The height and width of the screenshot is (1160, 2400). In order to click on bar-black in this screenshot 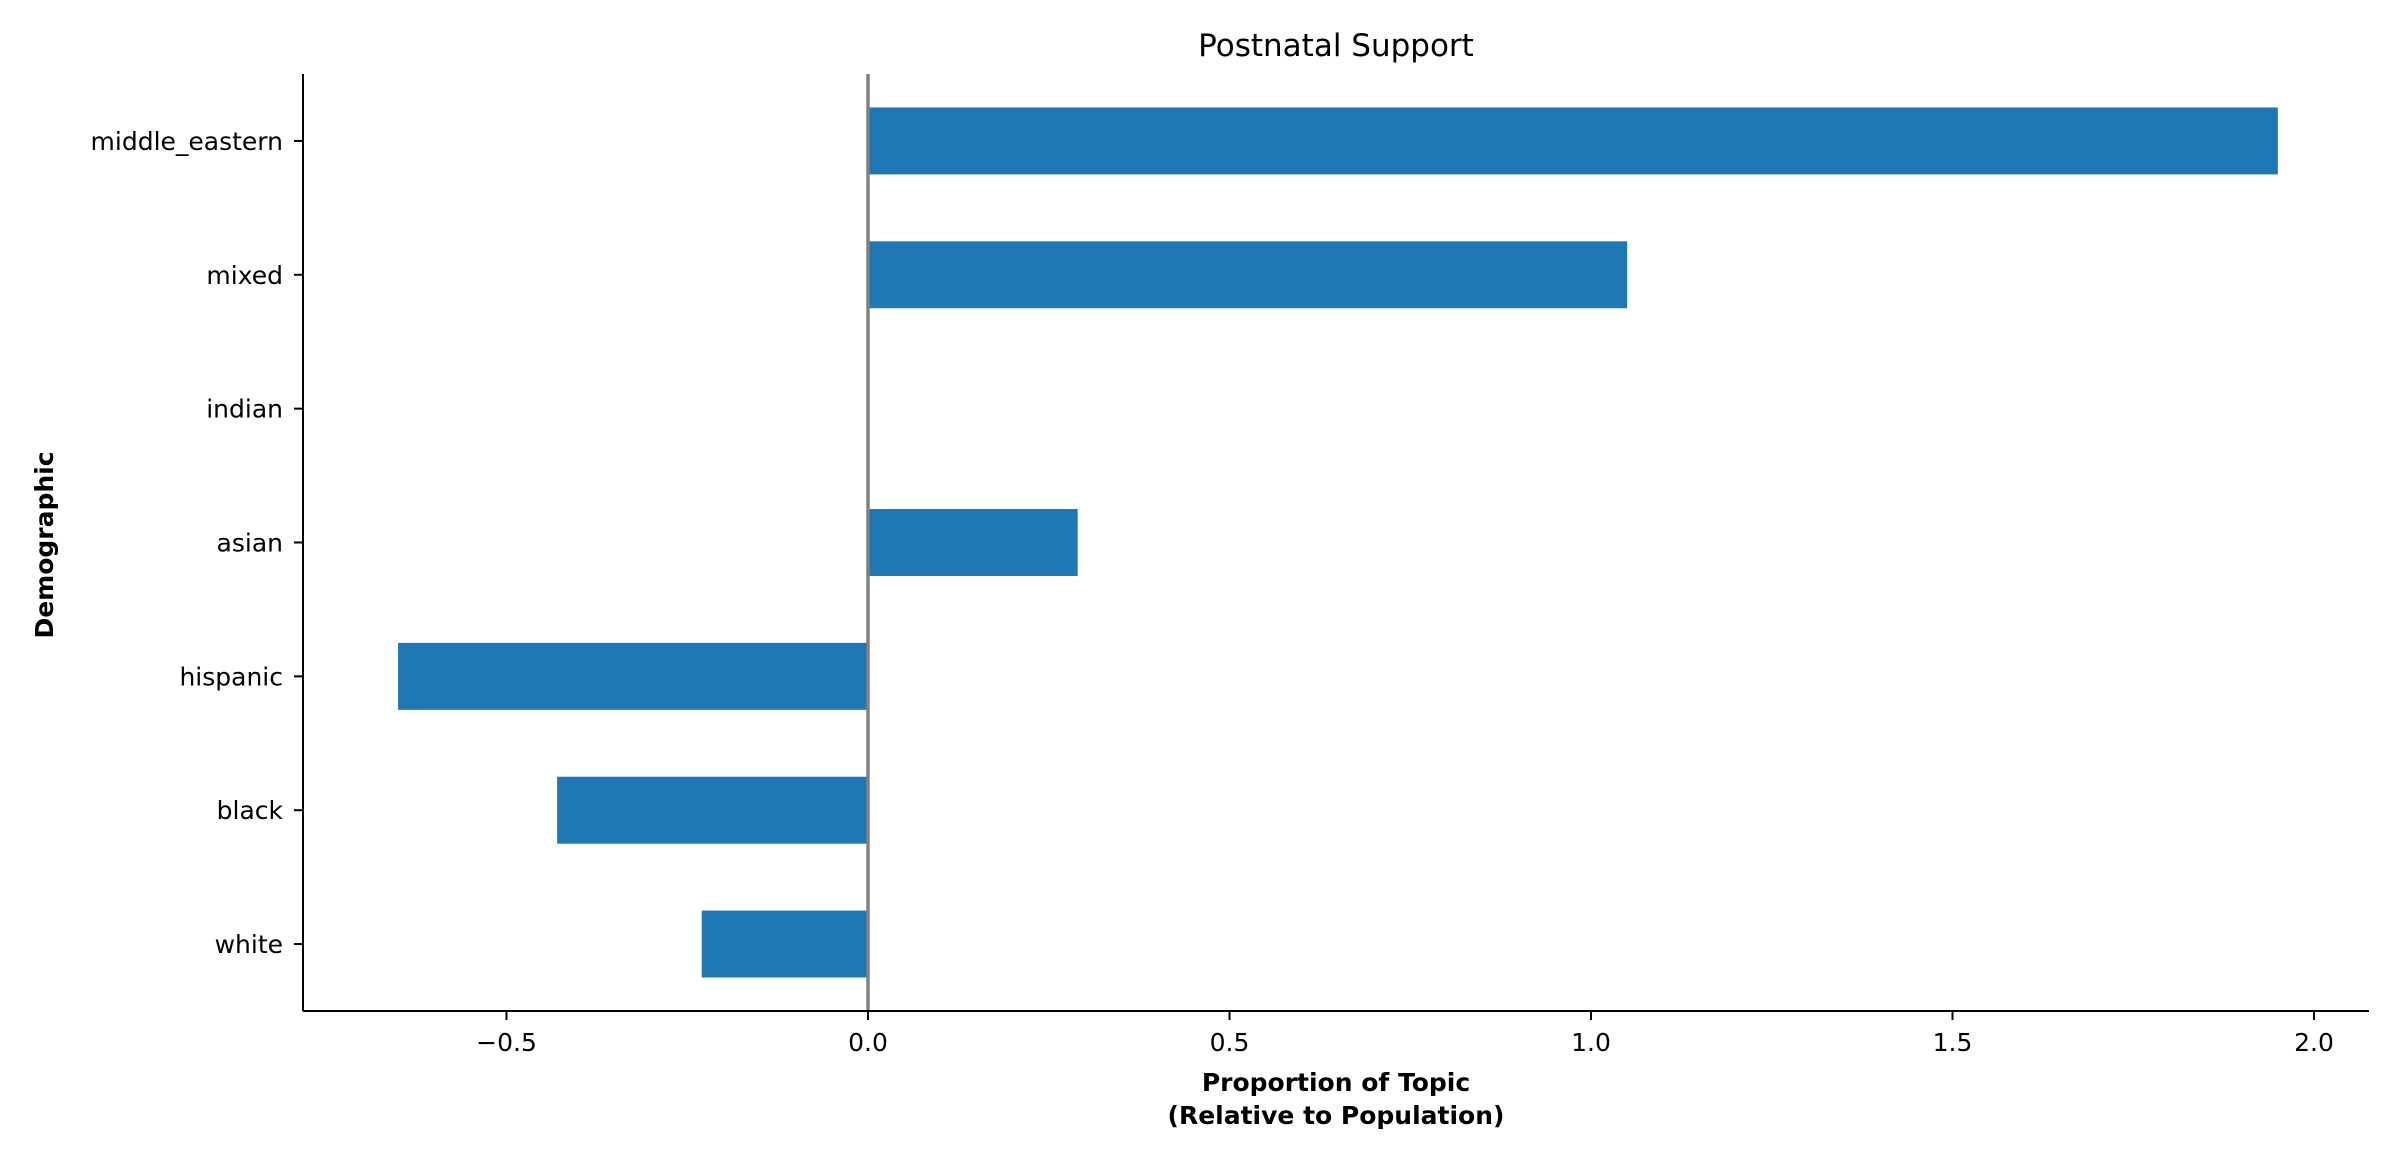, I will do `click(712, 810)`.